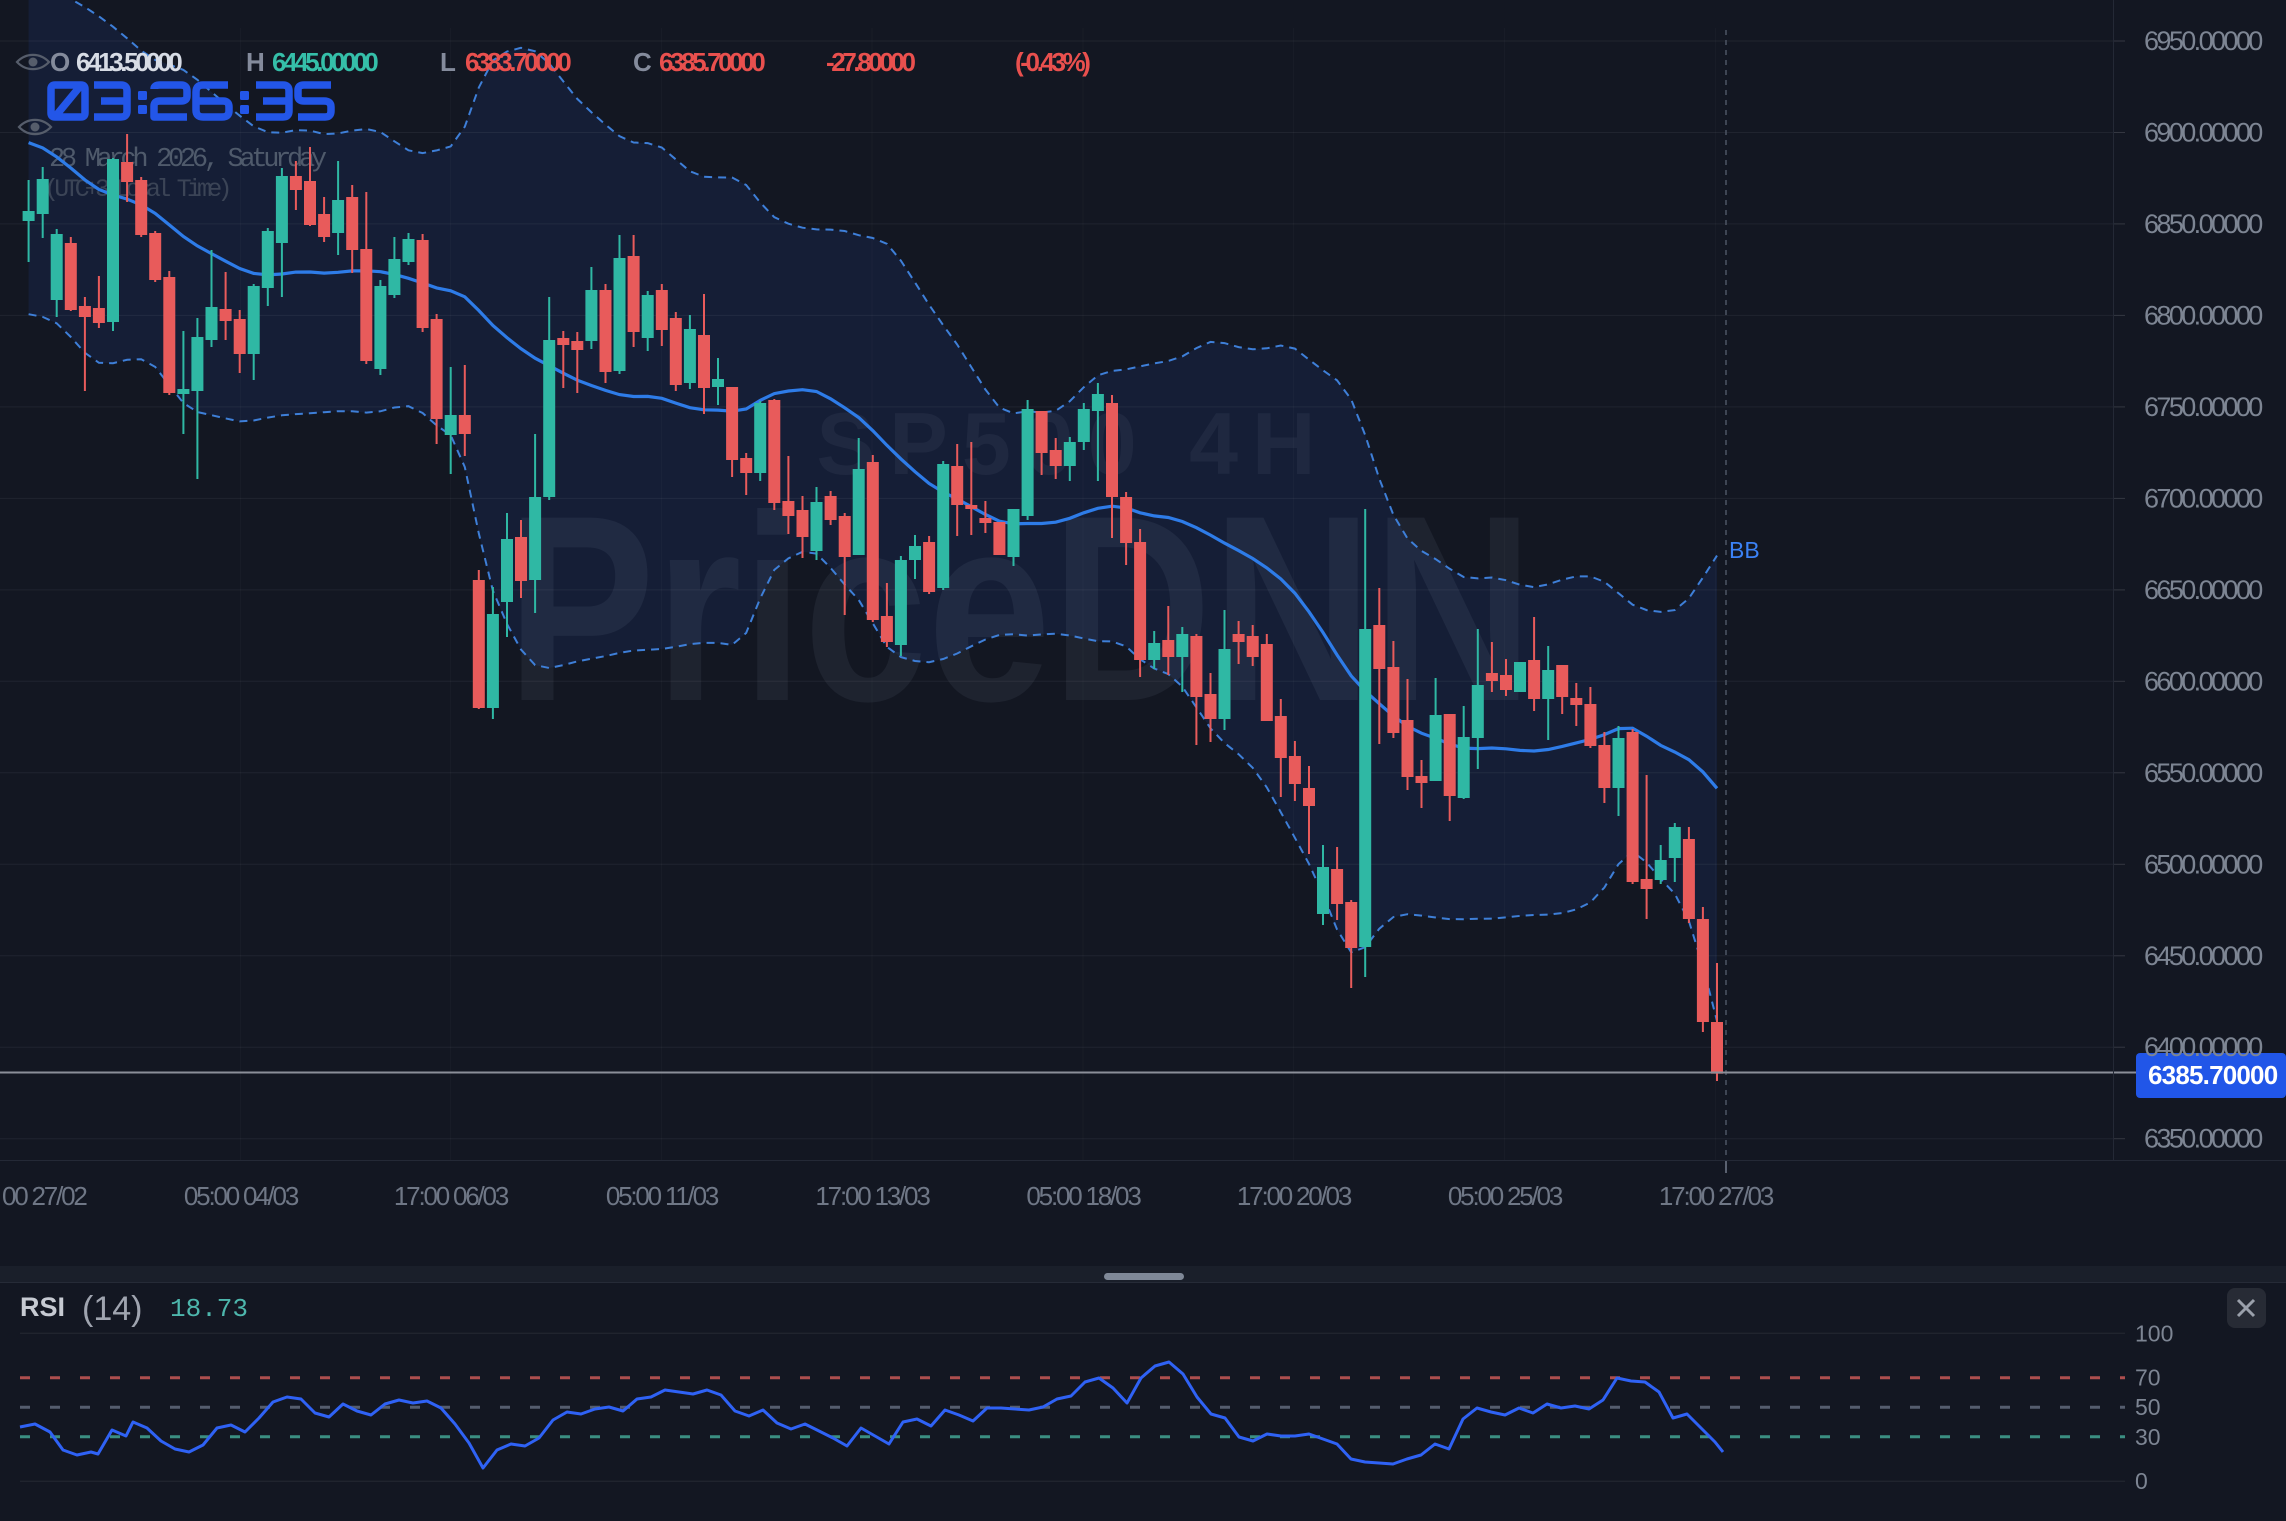 The height and width of the screenshot is (1521, 2286). I want to click on svg-text: 6750.00000, so click(2203, 407).